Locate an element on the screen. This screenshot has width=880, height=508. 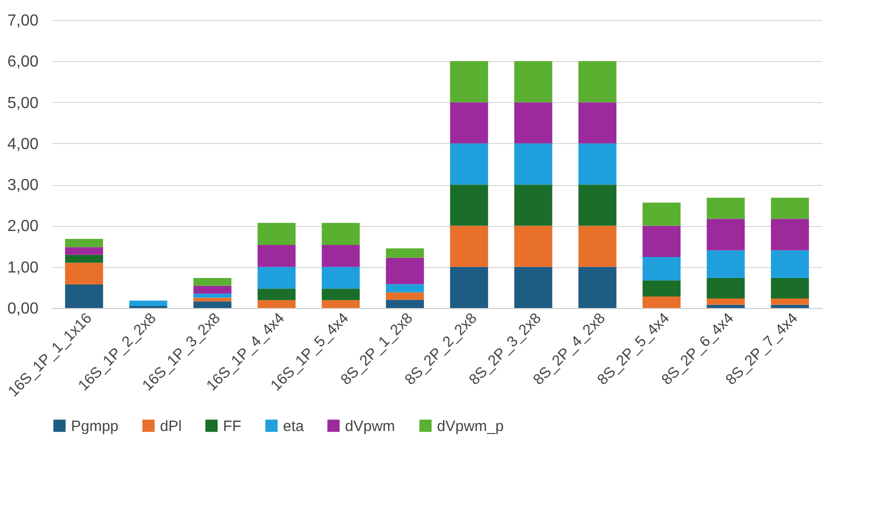
y-tick-label: 7,00 is located at coordinates (23, 21).